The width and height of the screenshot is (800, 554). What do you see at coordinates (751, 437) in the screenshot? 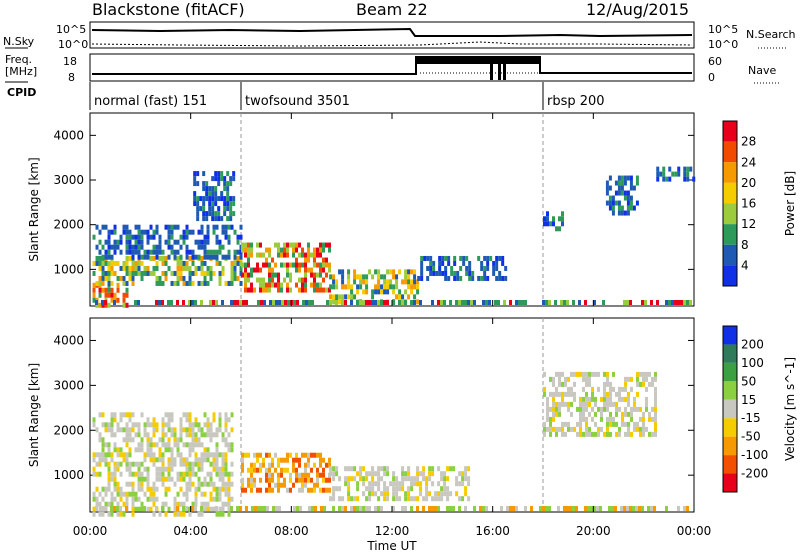
I see `colorbar-tick-label: -50` at bounding box center [751, 437].